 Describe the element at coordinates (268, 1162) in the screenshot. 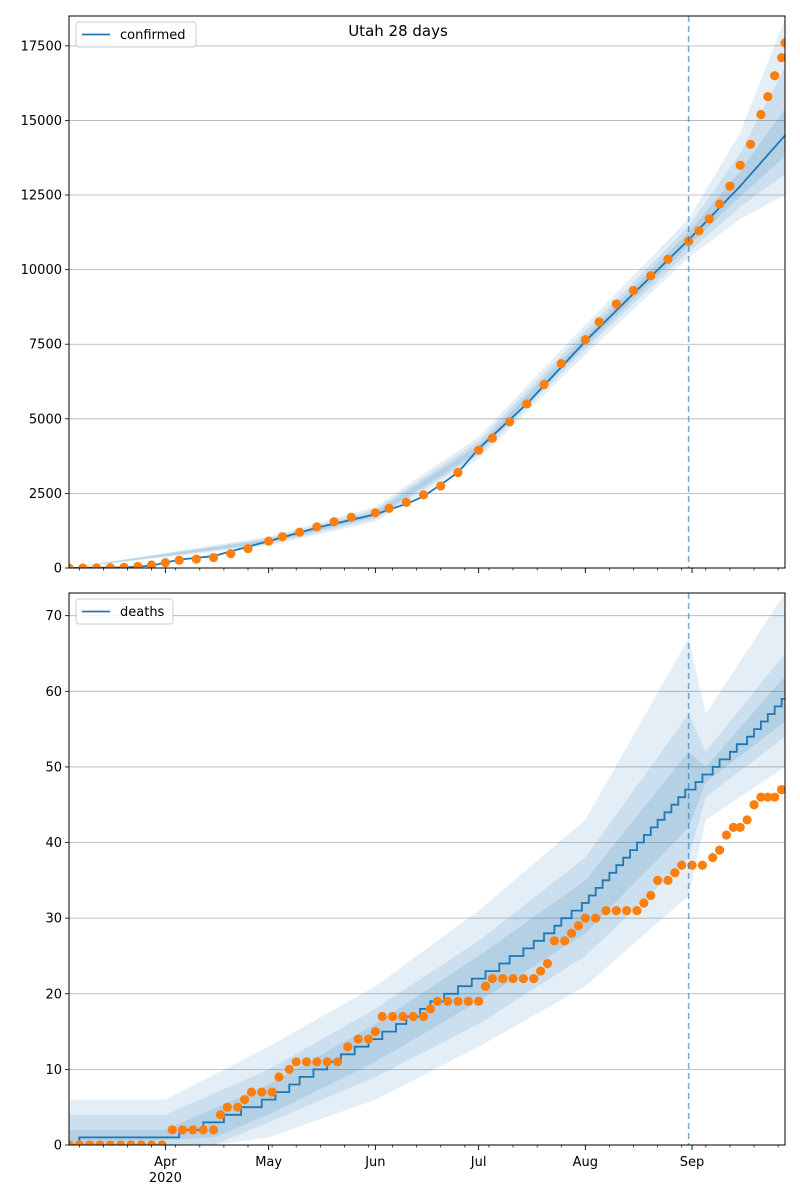

I see `x-tick-label: May` at that location.